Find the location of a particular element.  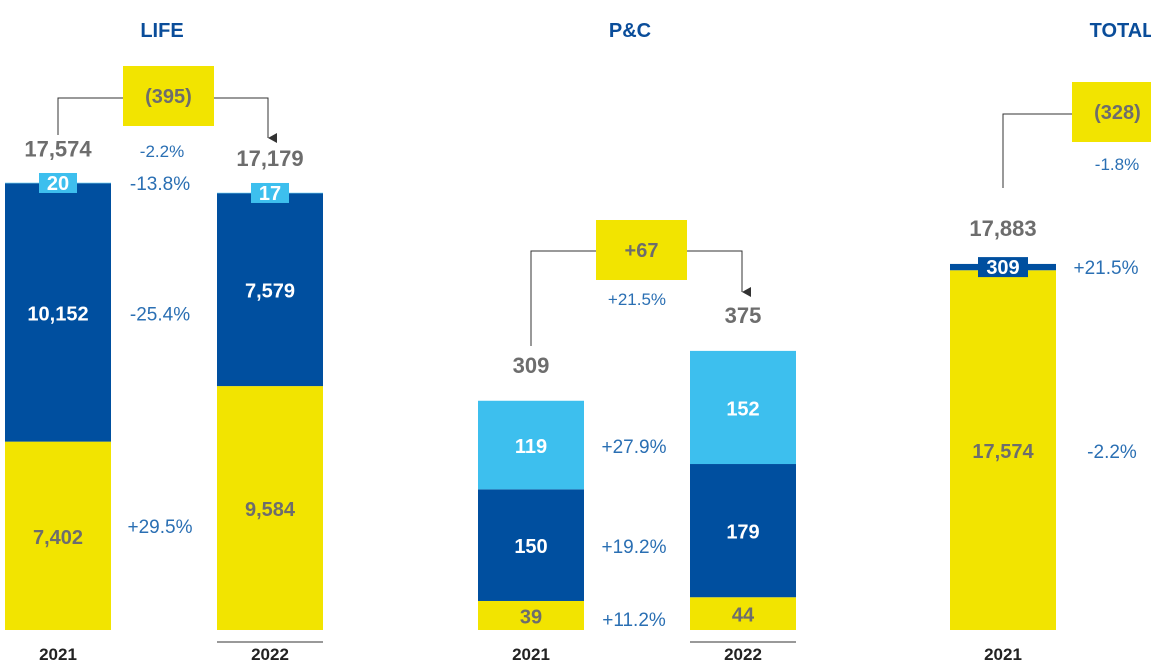

pc-title: P&C is located at coordinates (630, 31).